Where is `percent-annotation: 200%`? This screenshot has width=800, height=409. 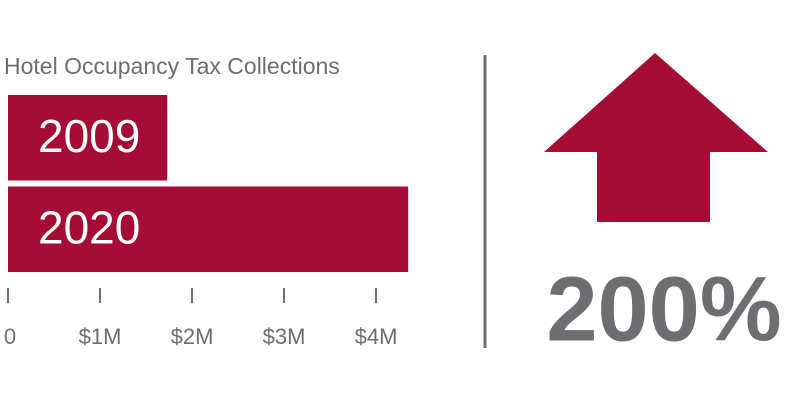 percent-annotation: 200% is located at coordinates (663, 309).